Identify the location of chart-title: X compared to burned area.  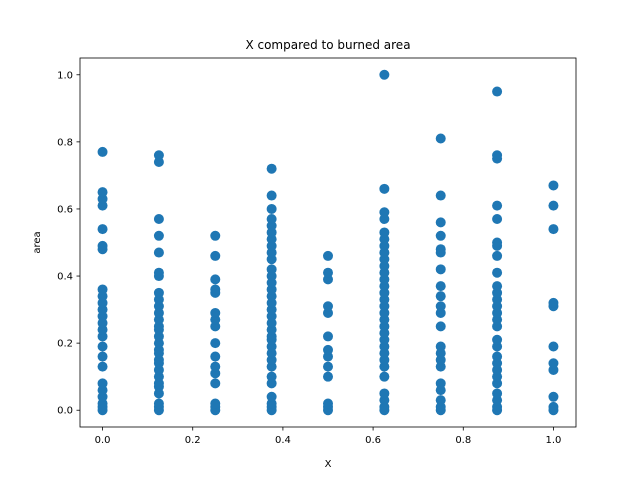
(327, 45).